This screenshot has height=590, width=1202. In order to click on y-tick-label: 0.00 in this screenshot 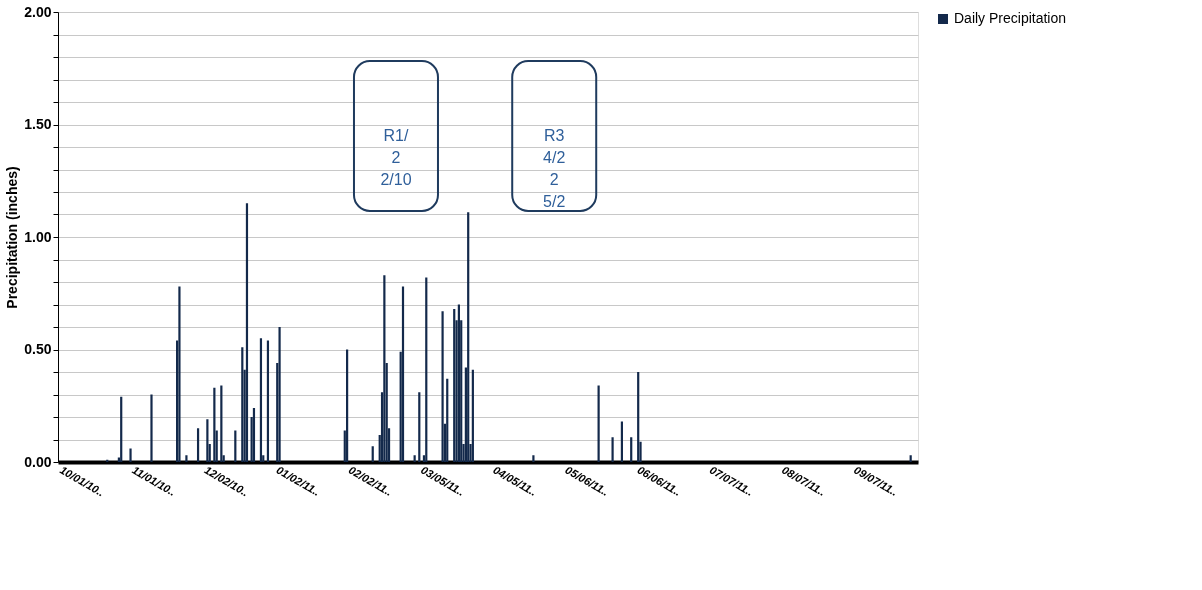, I will do `click(38, 461)`.